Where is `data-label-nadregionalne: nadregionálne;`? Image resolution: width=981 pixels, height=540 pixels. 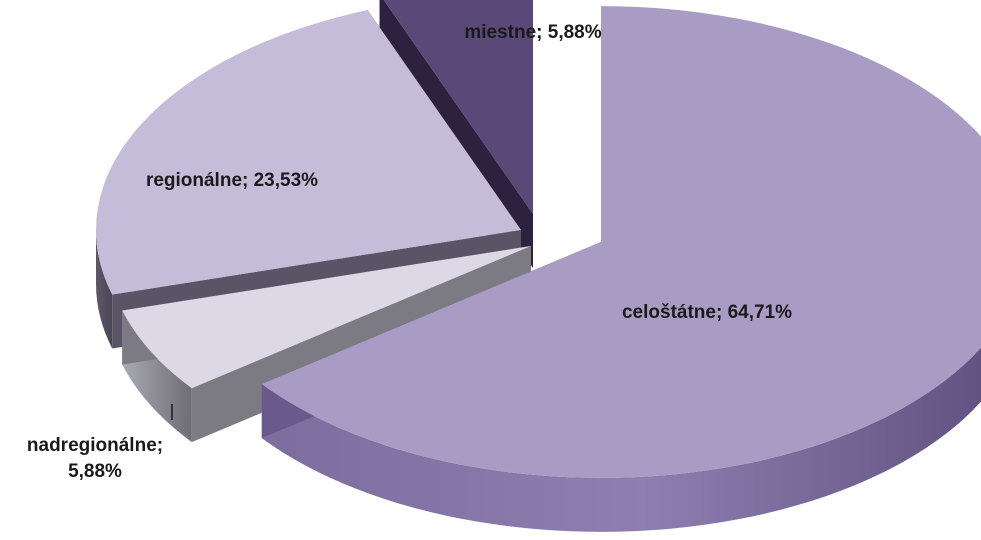 data-label-nadregionalne: nadregionálne; is located at coordinates (95, 445).